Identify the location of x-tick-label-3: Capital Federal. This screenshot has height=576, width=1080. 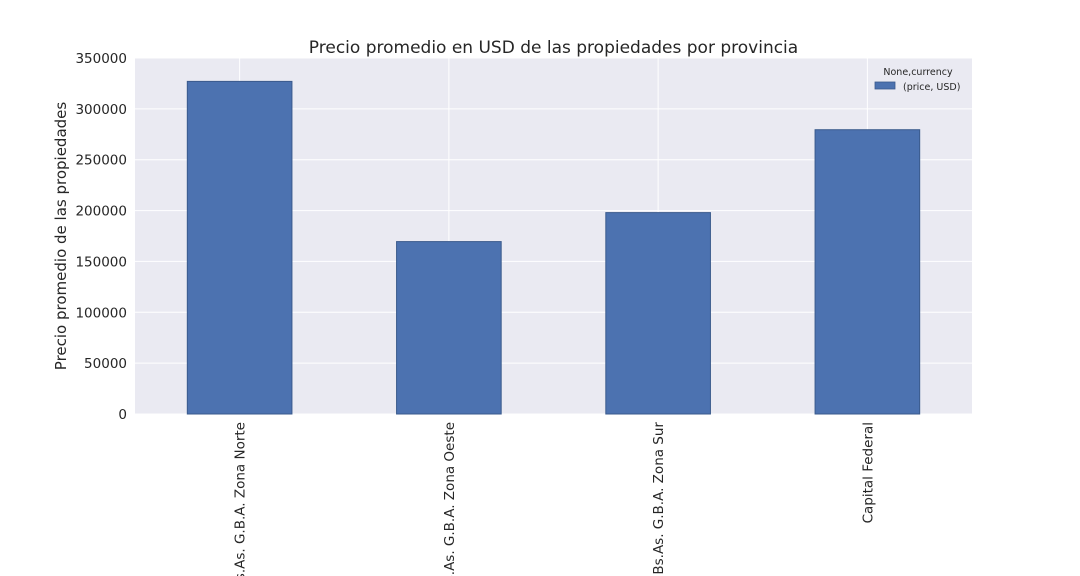
(868, 472).